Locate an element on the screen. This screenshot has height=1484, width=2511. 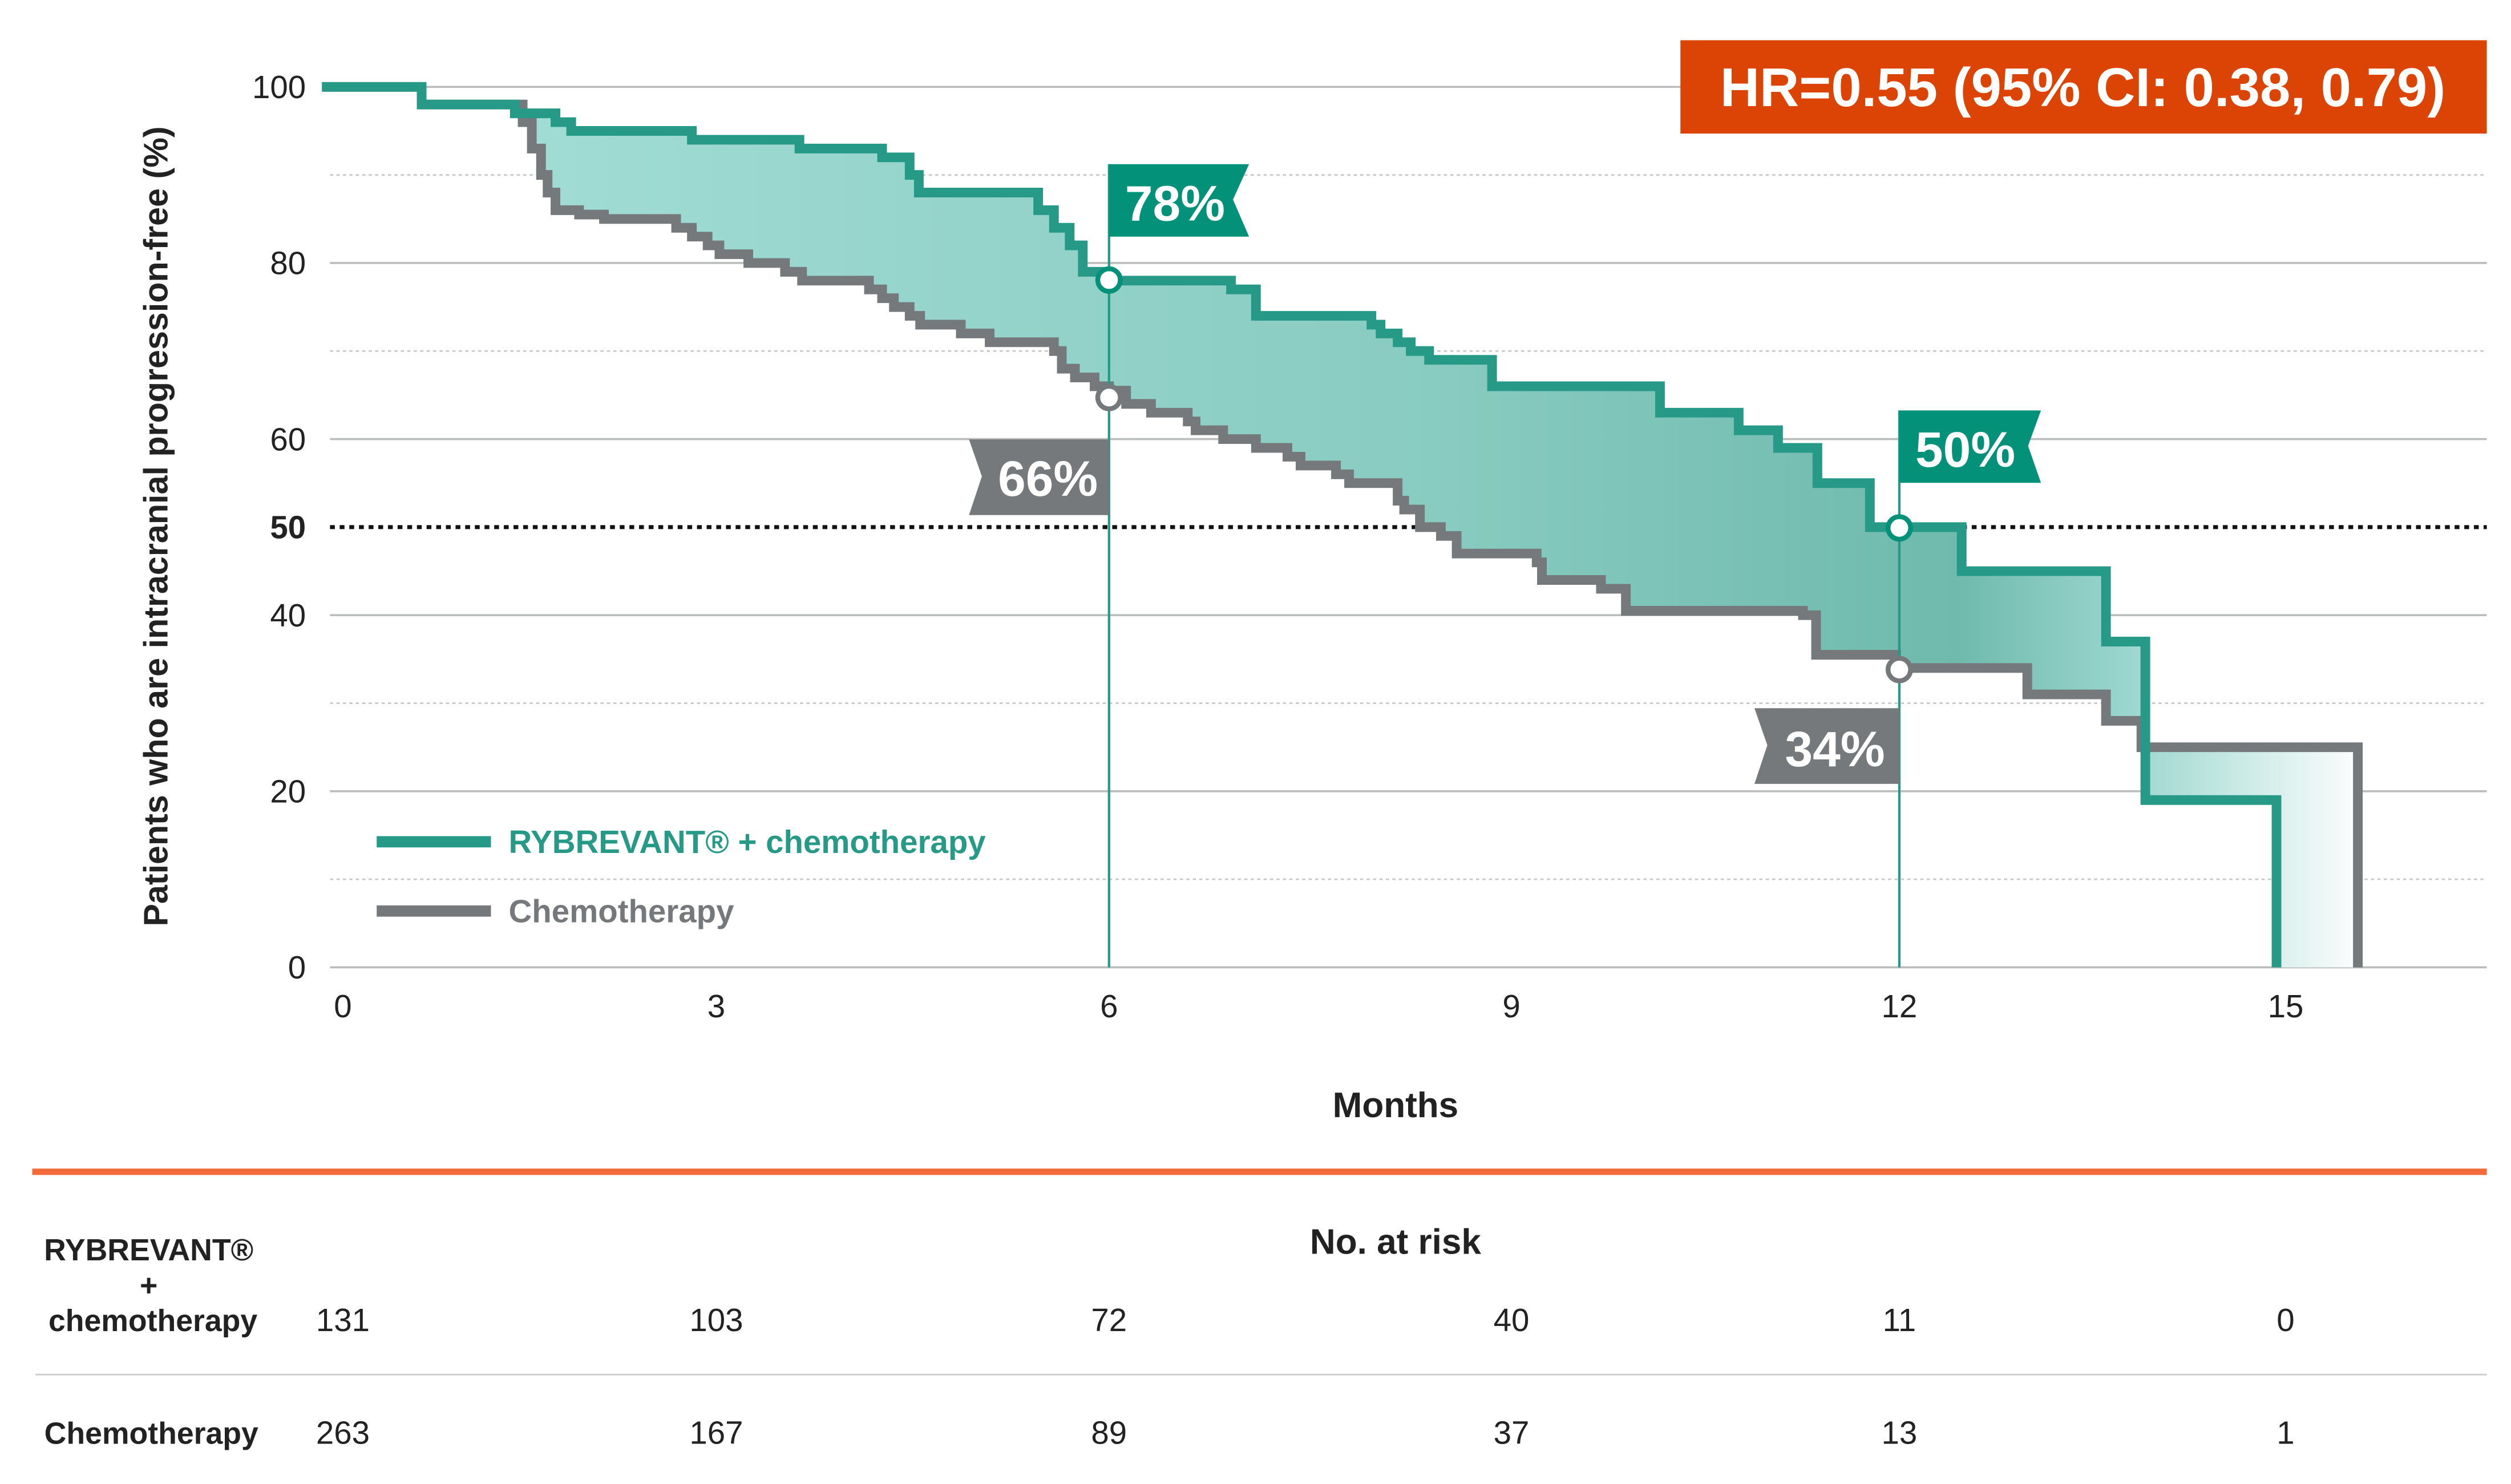
risk-row-label: RYBREVANT® + chemotherapy is located at coordinates (153, 1285).